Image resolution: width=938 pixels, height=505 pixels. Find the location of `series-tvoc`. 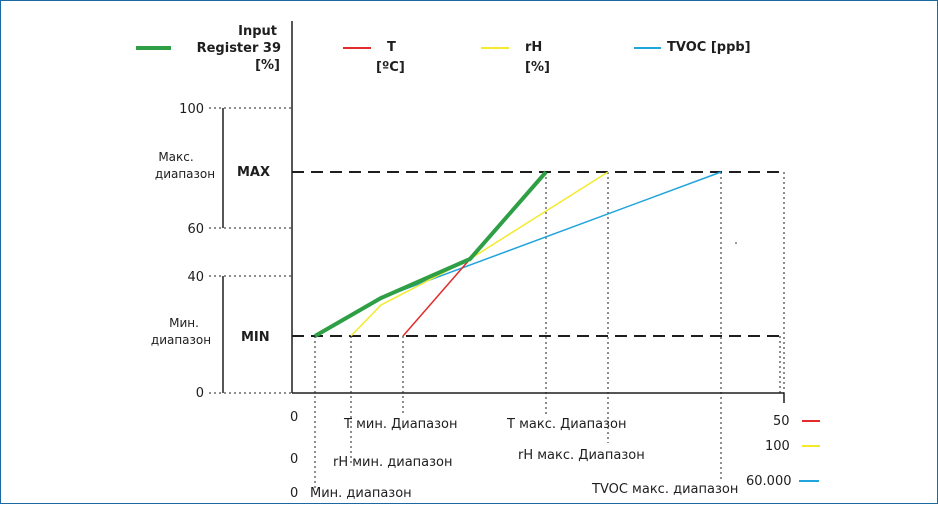

series-tvoc is located at coordinates (518, 254).